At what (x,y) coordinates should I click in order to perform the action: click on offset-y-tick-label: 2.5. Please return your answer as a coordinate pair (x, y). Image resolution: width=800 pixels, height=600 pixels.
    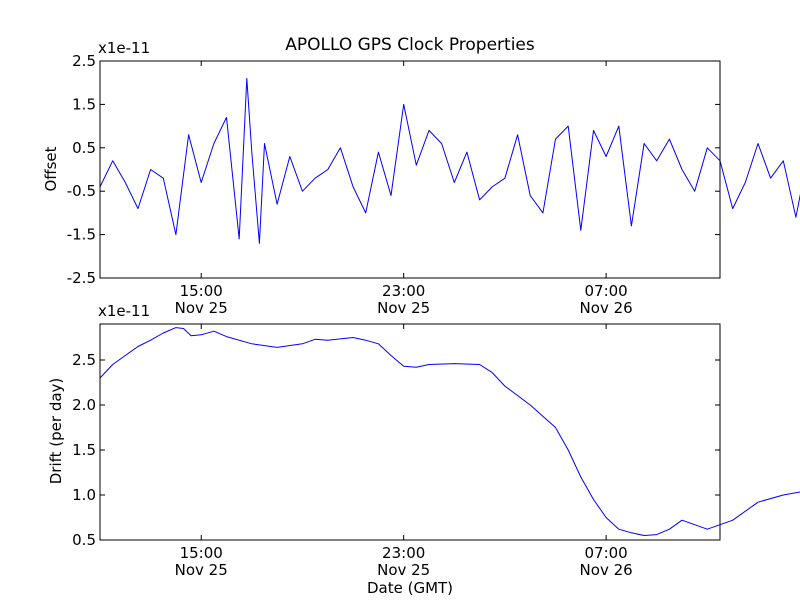
    Looking at the image, I should click on (84, 61).